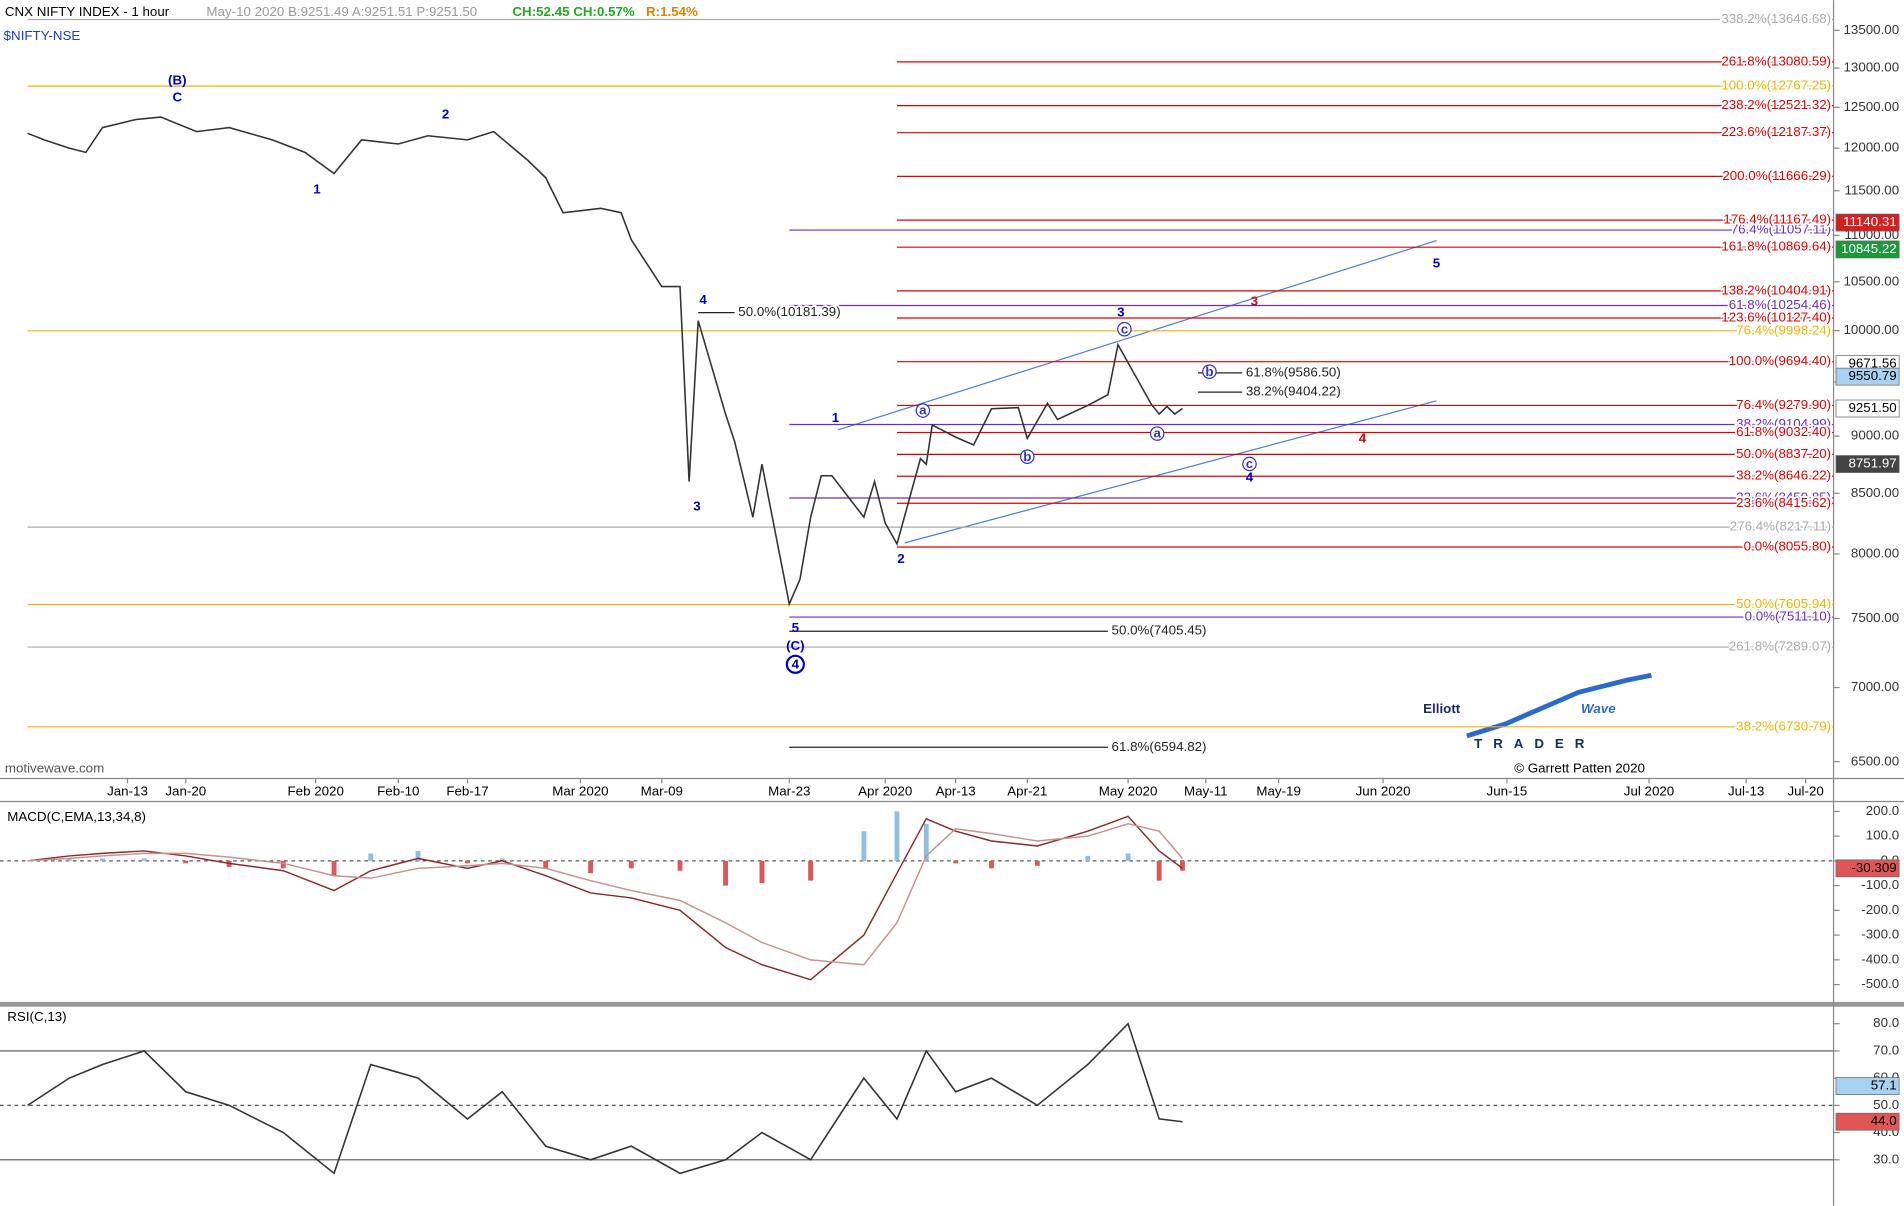  Describe the element at coordinates (795, 645) in the screenshot. I see `wave-label: (C)` at that location.